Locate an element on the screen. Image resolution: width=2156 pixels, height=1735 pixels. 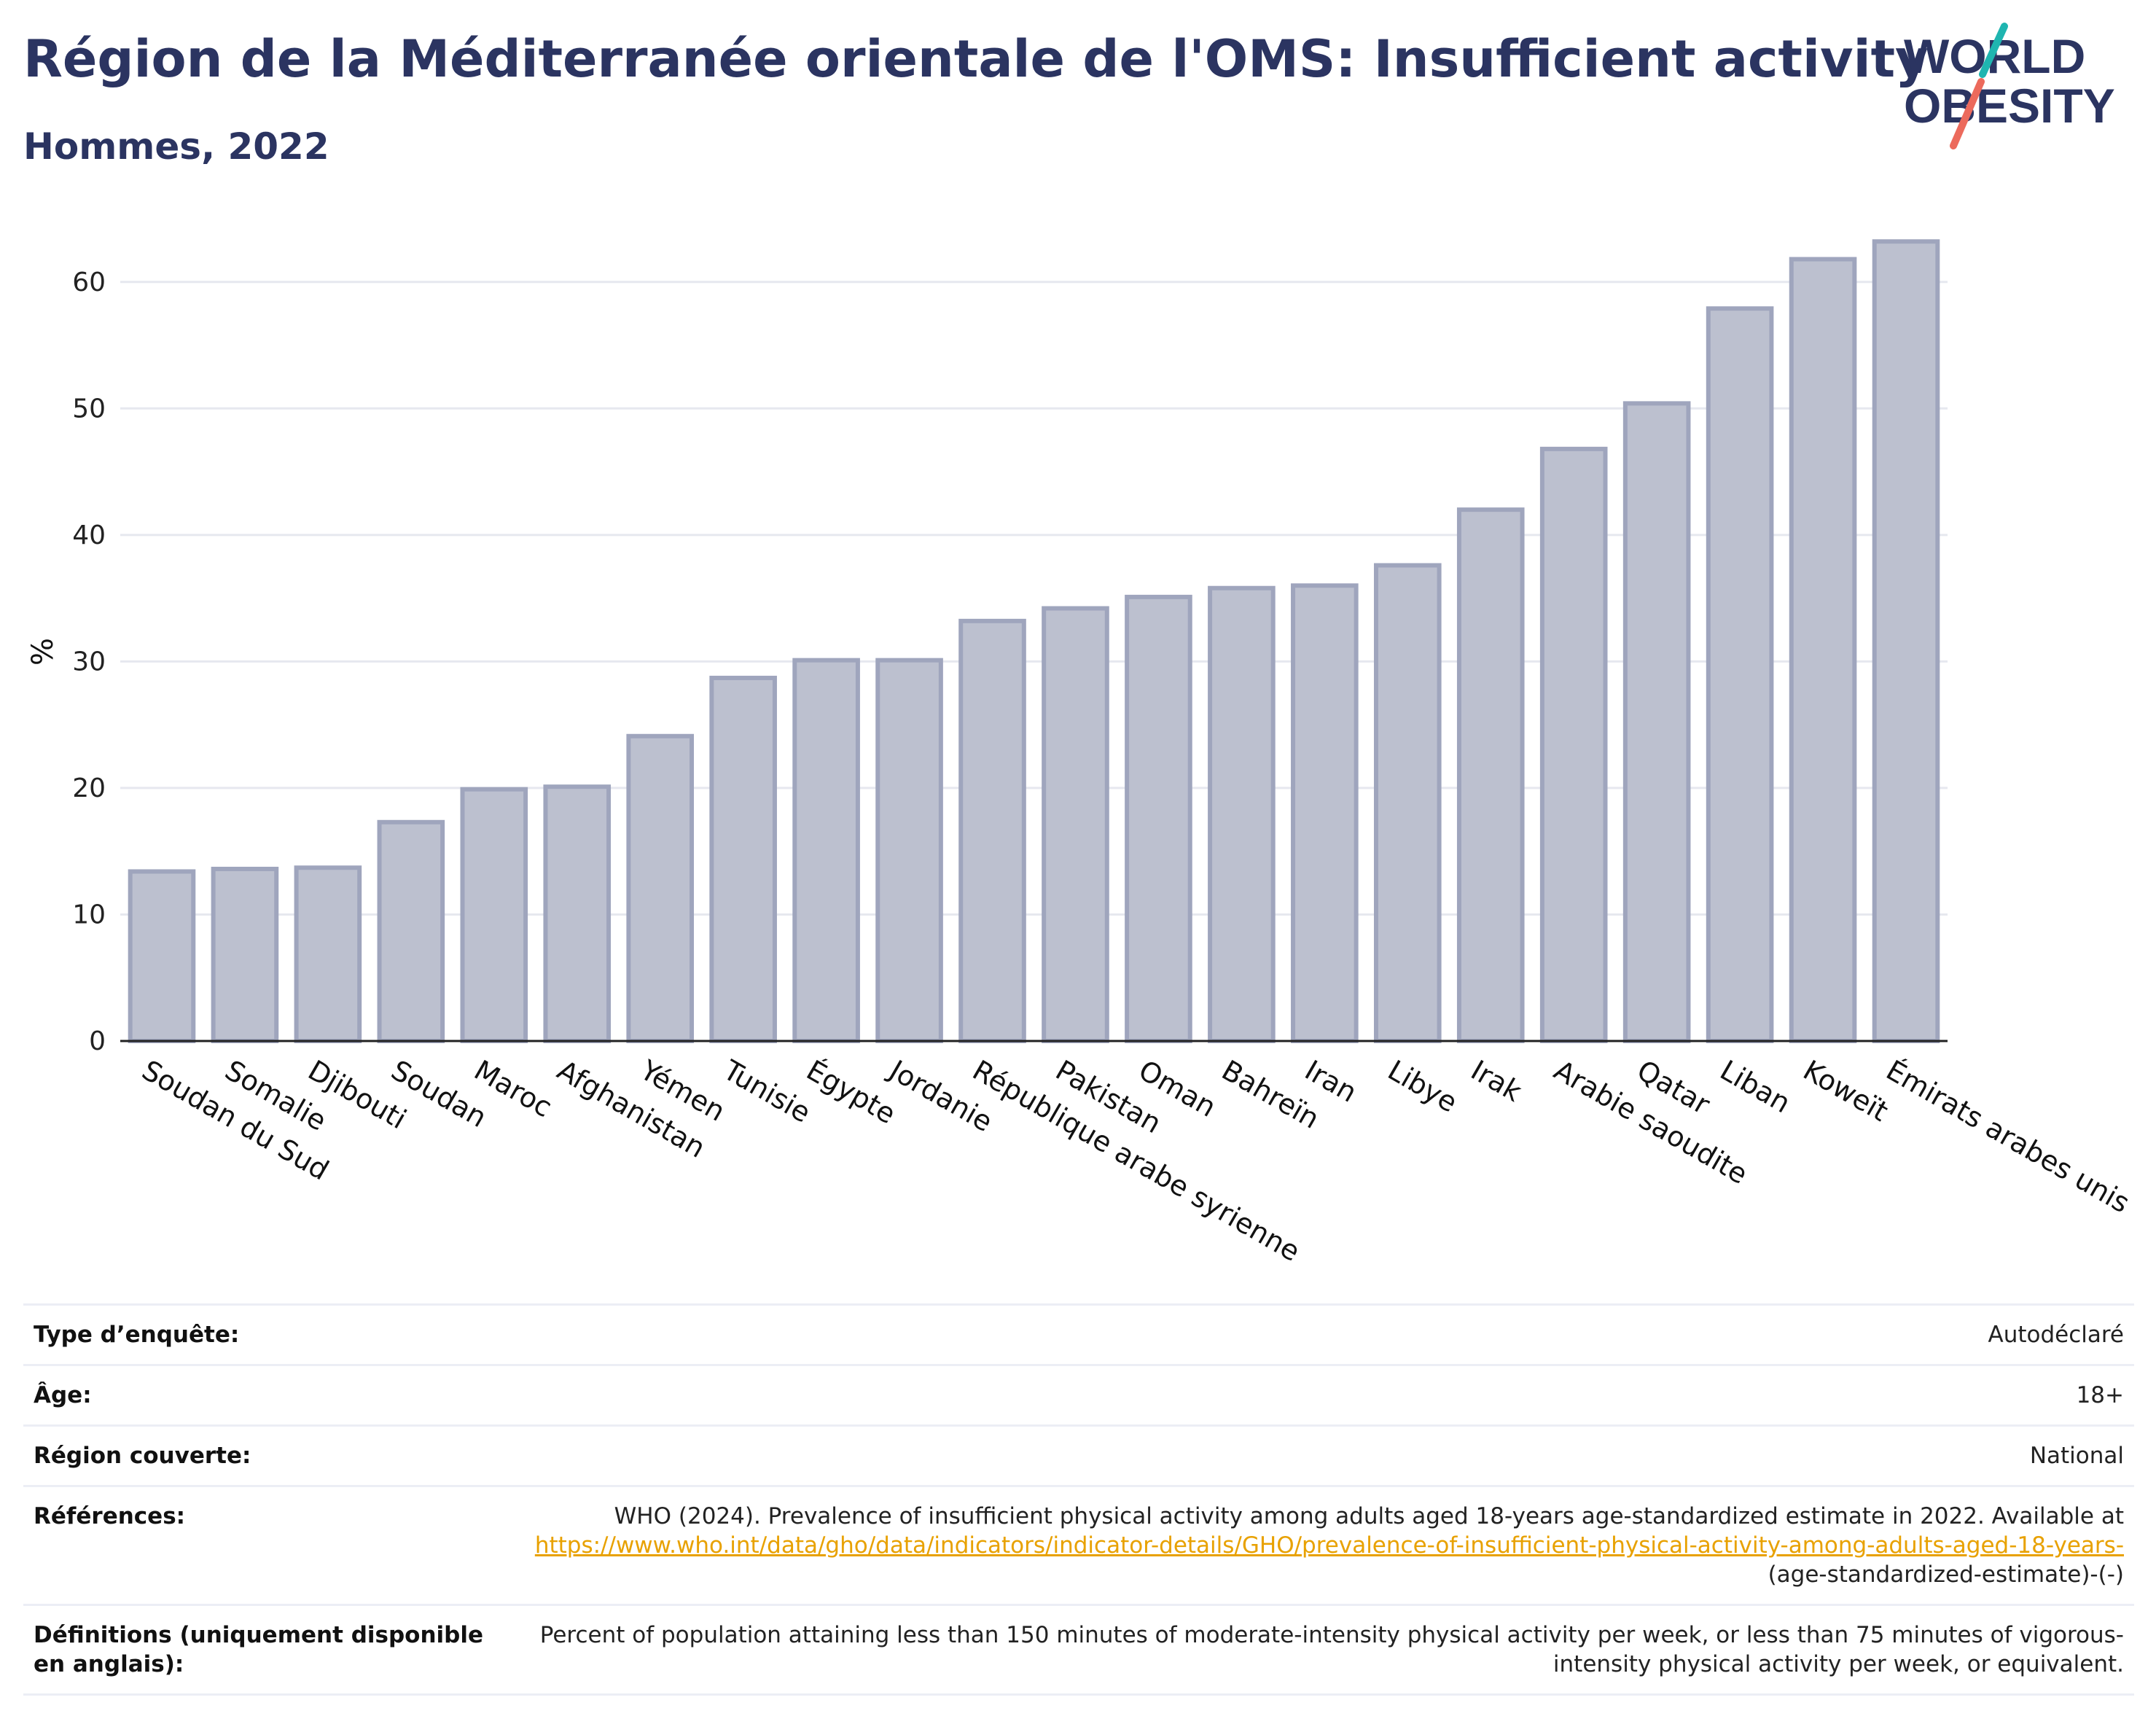
info-row-survey-type: Type d’enquête: Autodéclaré is located at coordinates (1079, 1334).